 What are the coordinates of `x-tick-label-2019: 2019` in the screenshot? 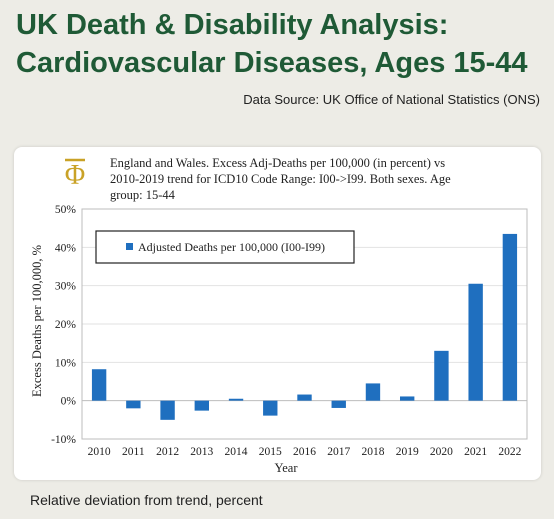 It's located at (407, 452).